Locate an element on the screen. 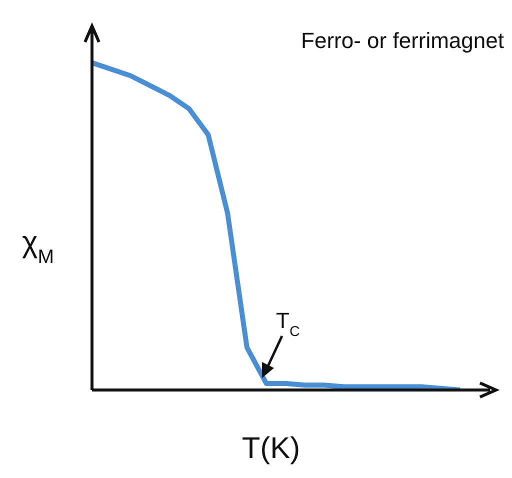  x-axis-title: T(K) is located at coordinates (271, 448).